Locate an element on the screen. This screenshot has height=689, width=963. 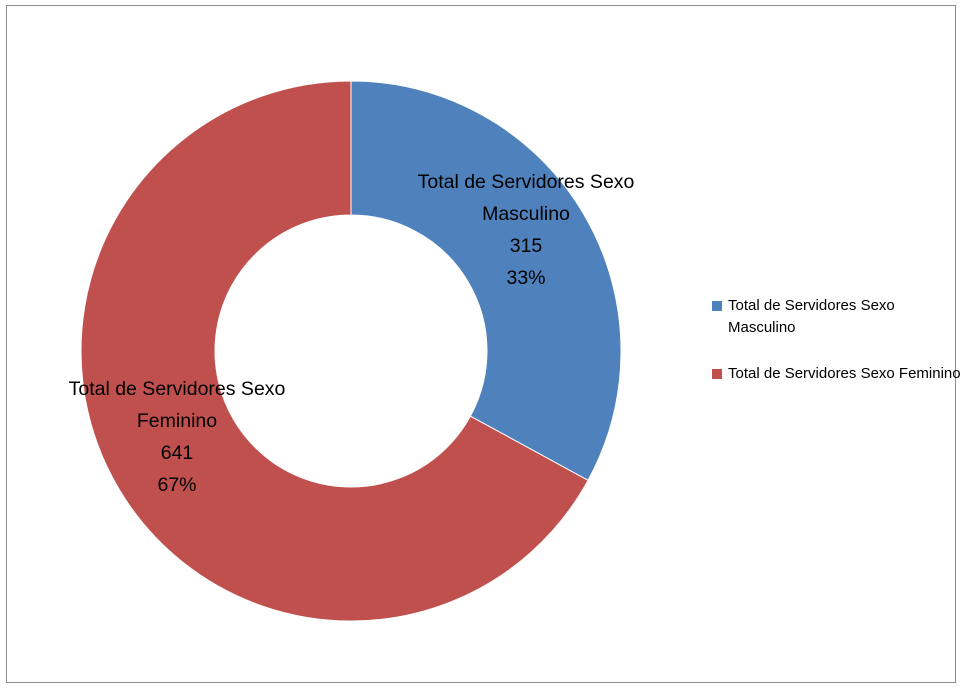
legend-swatch-blue is located at coordinates (717, 306).